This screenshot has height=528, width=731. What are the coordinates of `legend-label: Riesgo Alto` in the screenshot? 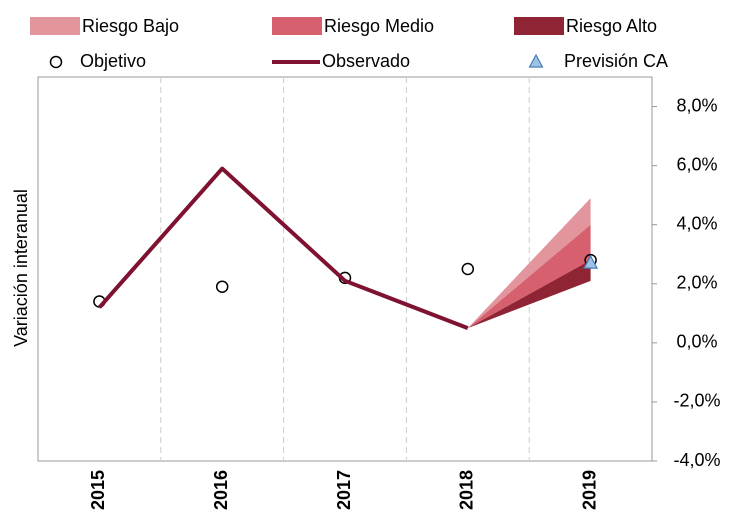 It's located at (611, 26).